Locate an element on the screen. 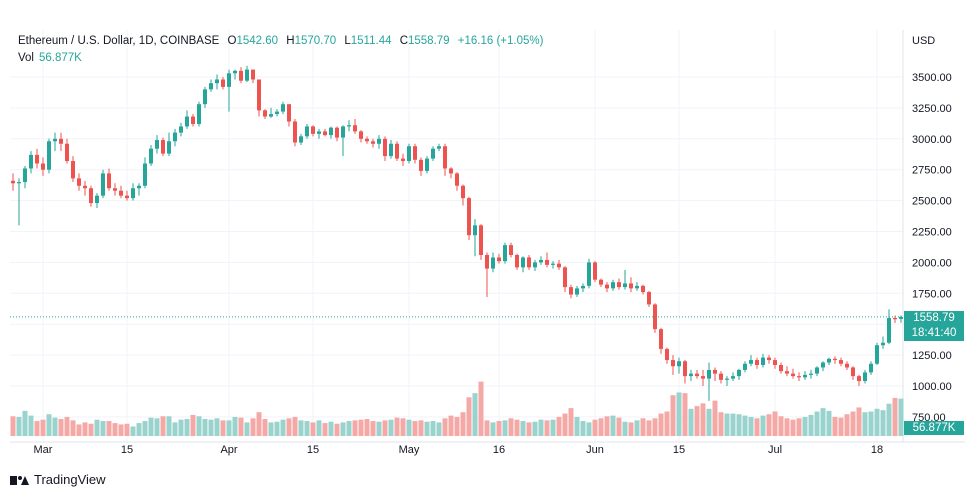 The width and height of the screenshot is (979, 498). high-value: 1570.70 is located at coordinates (315, 41).